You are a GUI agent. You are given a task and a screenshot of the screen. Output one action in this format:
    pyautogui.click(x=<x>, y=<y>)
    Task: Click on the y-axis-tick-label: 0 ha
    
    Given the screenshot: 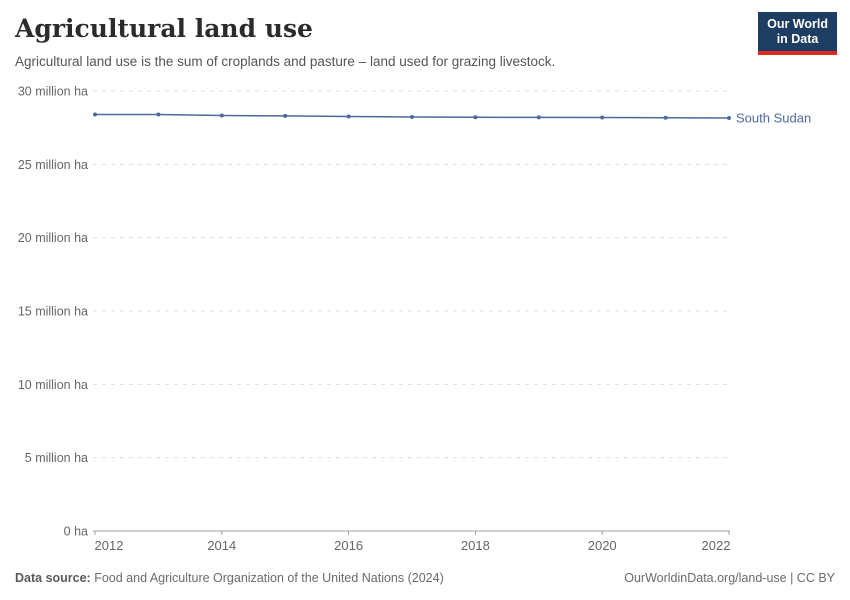 What is the action you would take?
    pyautogui.click(x=76, y=532)
    